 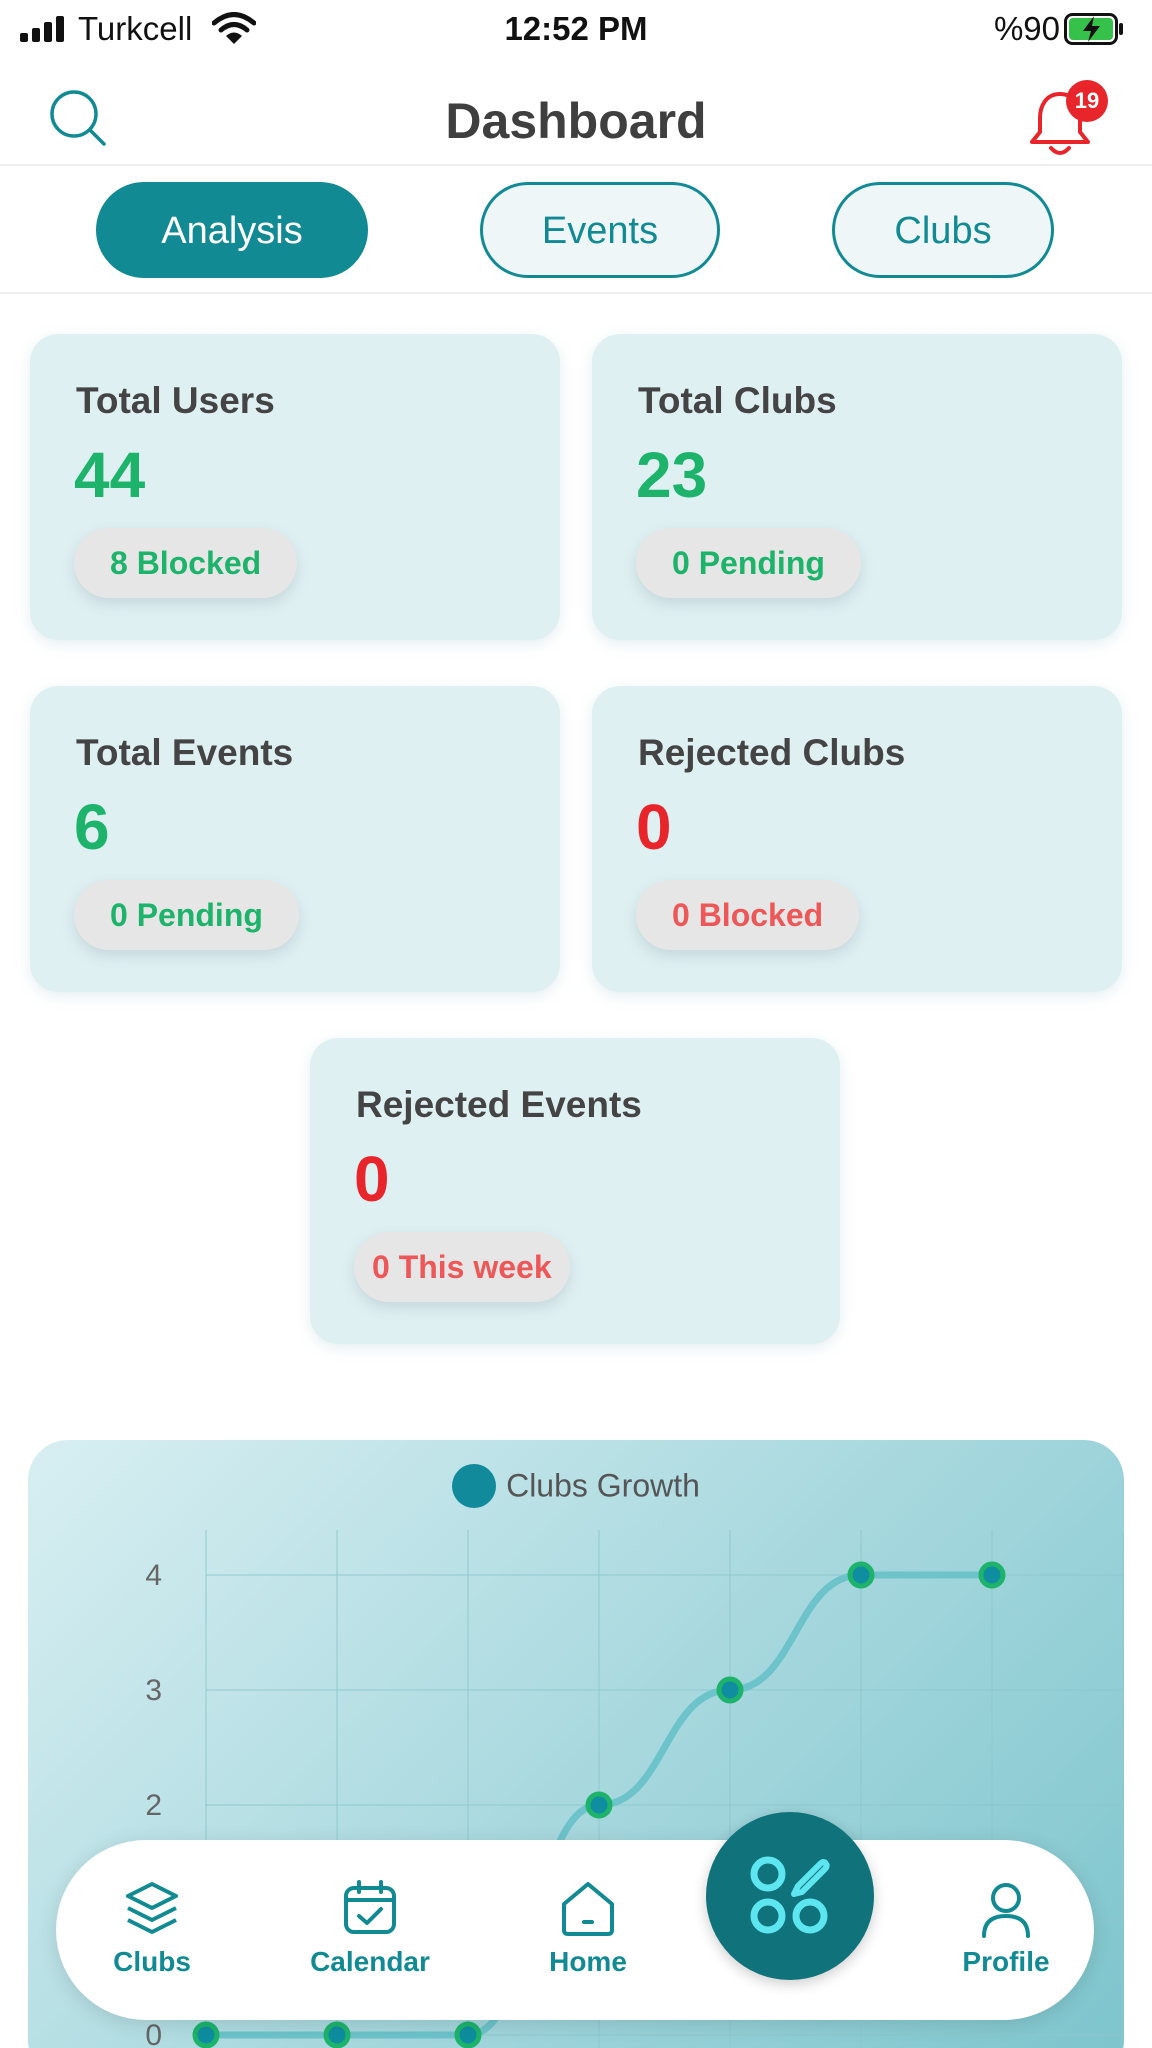 I want to click on total-events-card: Total Events 6 0 Pending, so click(x=295, y=839).